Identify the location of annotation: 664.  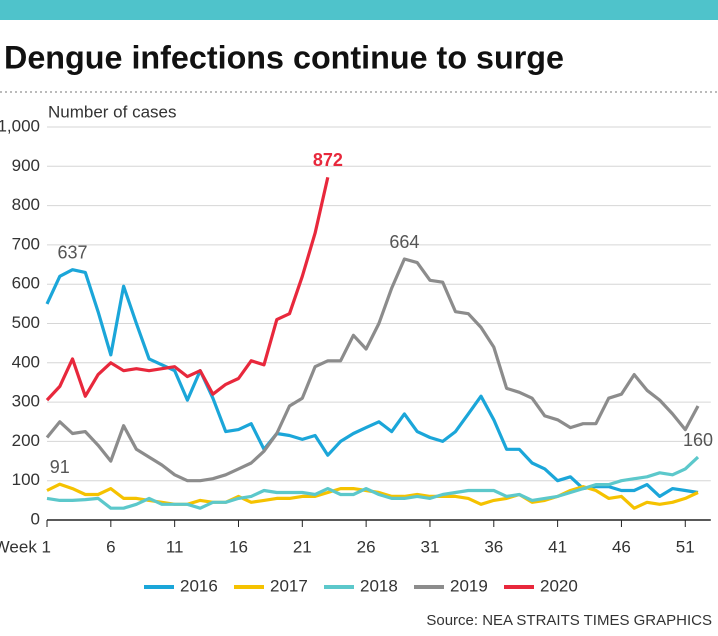
(404, 242).